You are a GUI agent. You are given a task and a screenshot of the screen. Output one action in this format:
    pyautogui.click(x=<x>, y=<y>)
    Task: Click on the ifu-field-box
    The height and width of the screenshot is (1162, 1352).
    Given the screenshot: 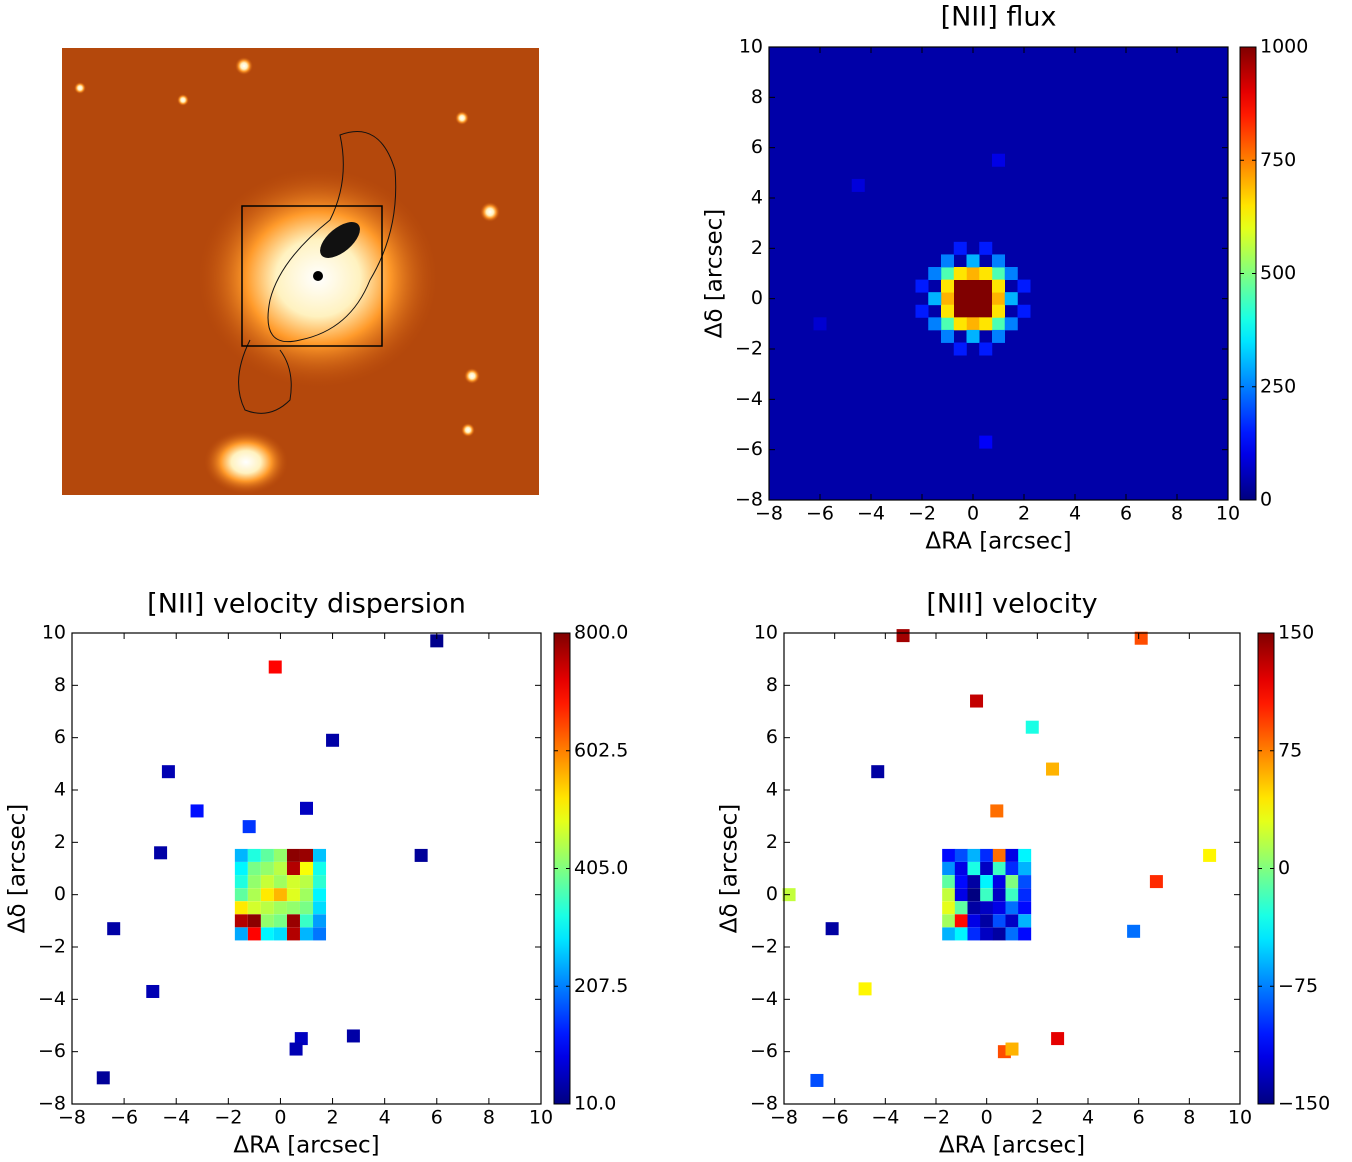 What is the action you would take?
    pyautogui.click(x=312, y=276)
    